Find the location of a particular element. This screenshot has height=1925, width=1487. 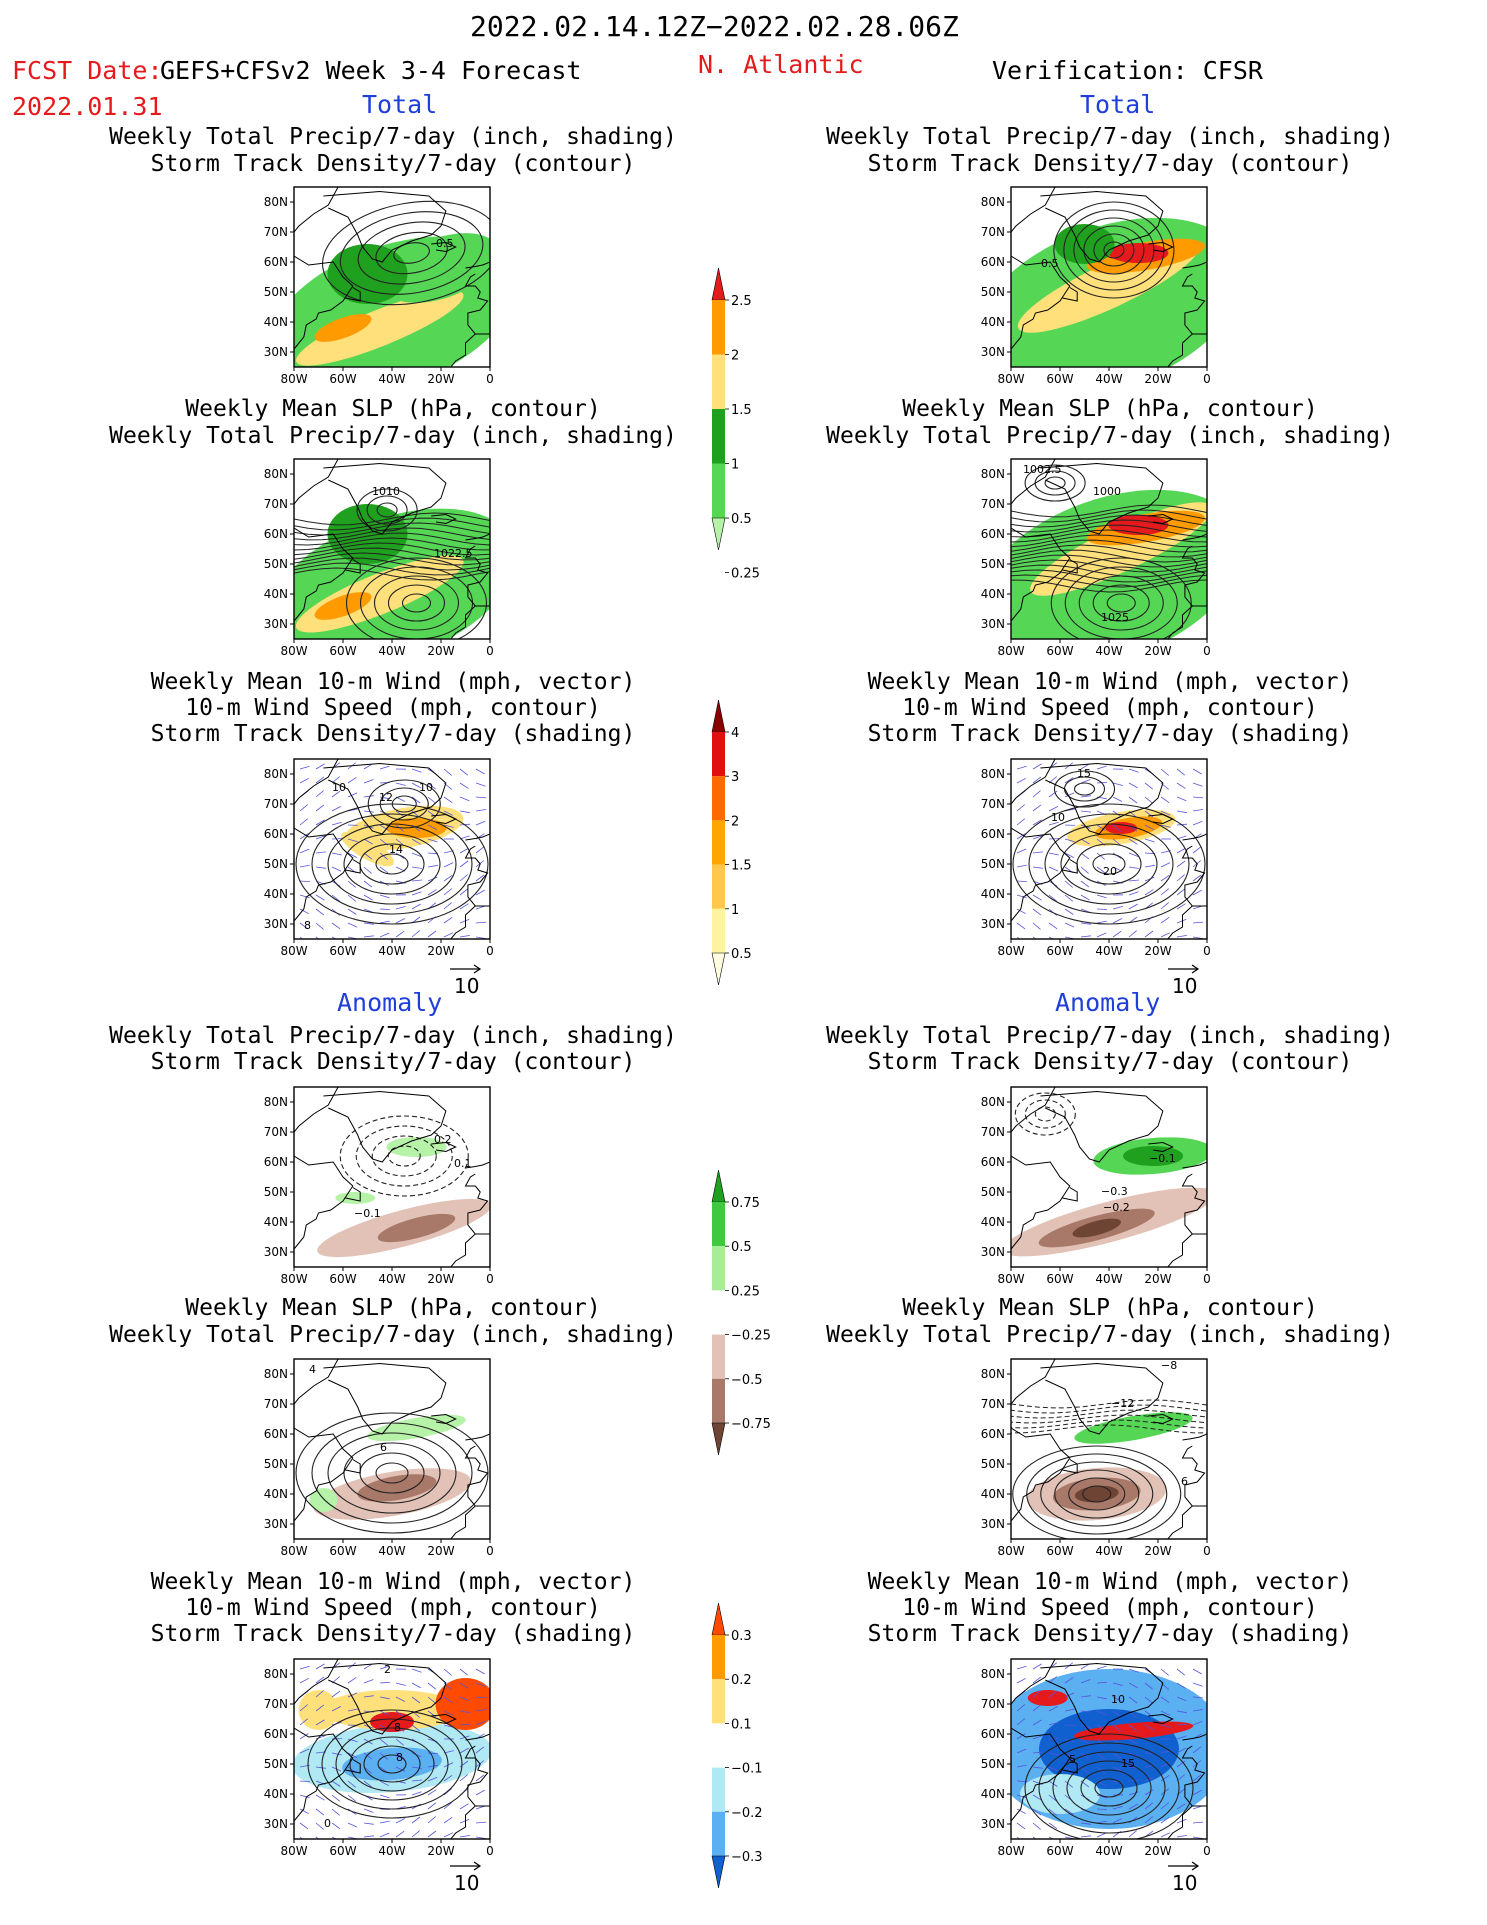

panel-title-line: Weekly Mean SLP (hPa, contour) is located at coordinates (393, 409).